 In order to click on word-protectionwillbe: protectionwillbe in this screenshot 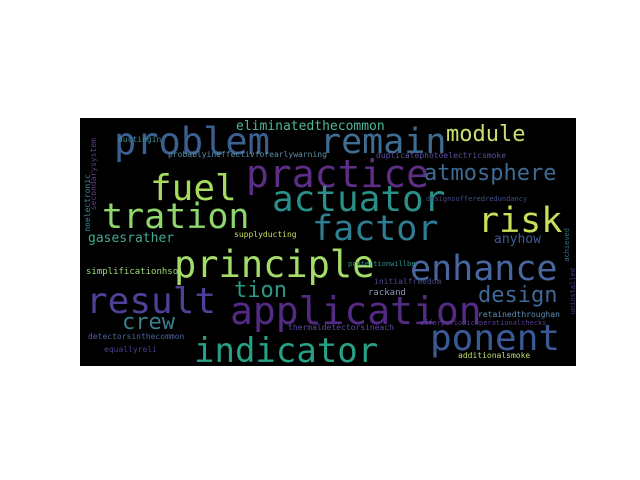, I will do `click(382, 264)`.